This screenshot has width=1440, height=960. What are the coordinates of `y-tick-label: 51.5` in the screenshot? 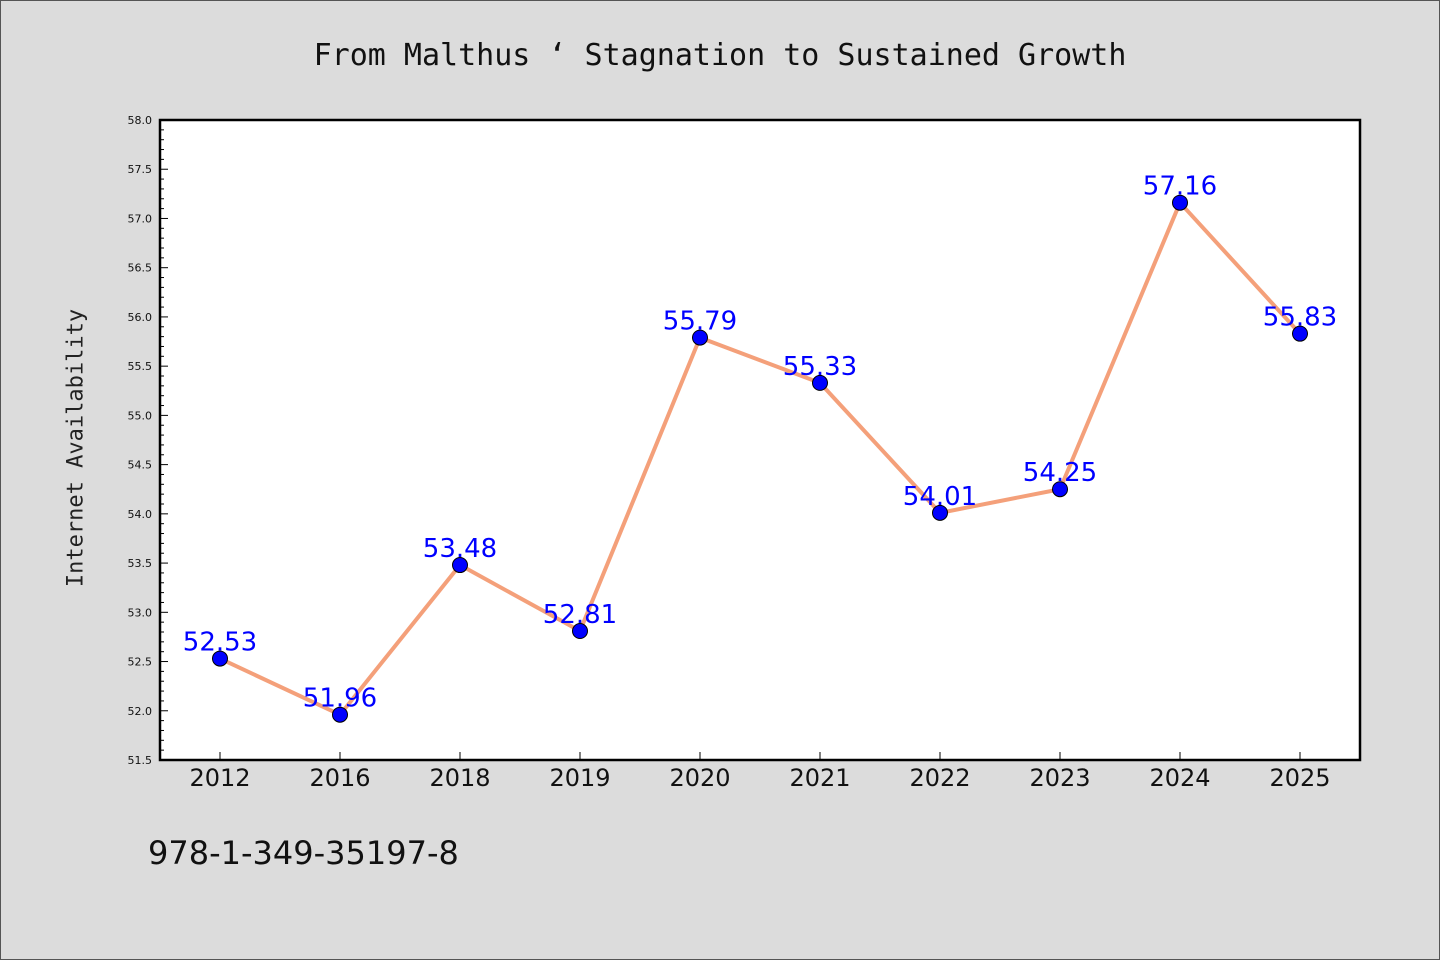 It's located at (140, 760).